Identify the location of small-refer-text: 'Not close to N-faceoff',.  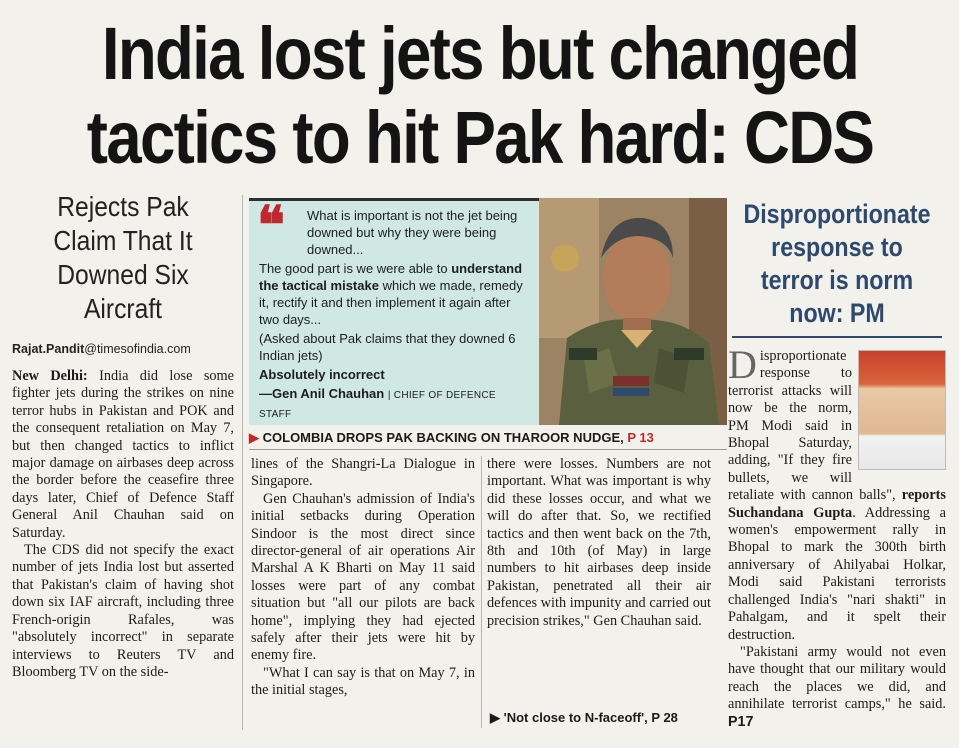
(575, 717).